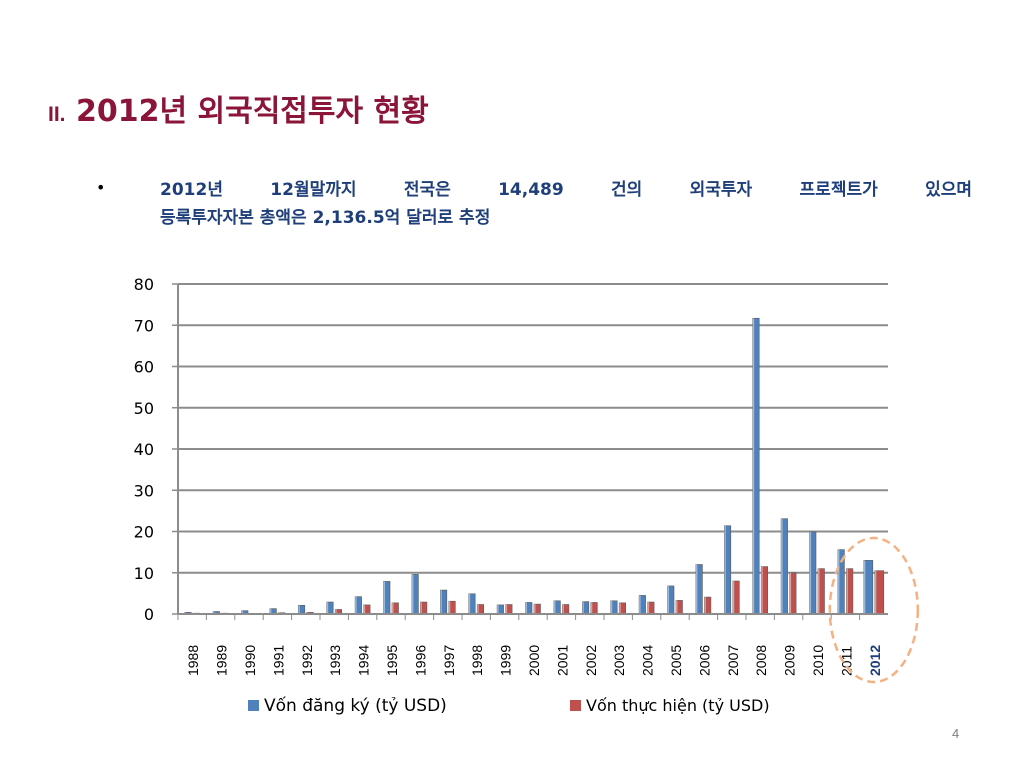  What do you see at coordinates (704, 660) in the screenshot?
I see `x-tick-label-2006: 2006` at bounding box center [704, 660].